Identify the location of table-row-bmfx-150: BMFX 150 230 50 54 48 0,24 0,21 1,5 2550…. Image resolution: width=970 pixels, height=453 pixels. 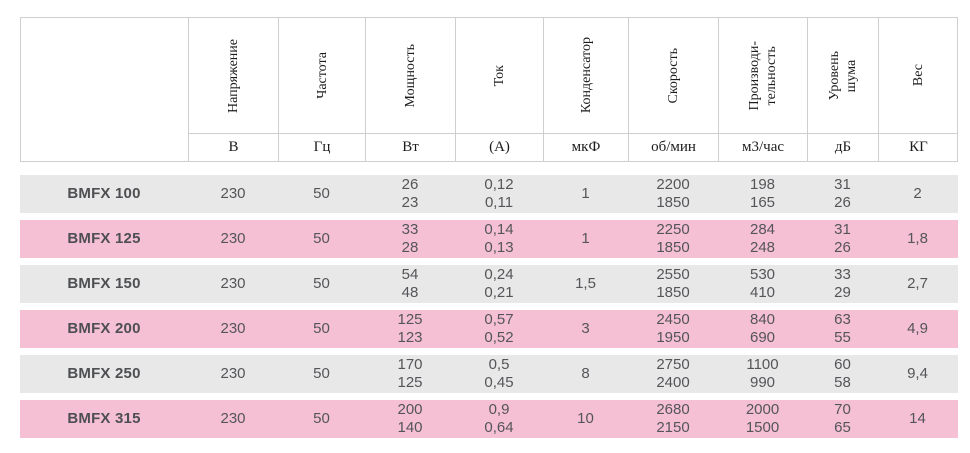
(489, 284).